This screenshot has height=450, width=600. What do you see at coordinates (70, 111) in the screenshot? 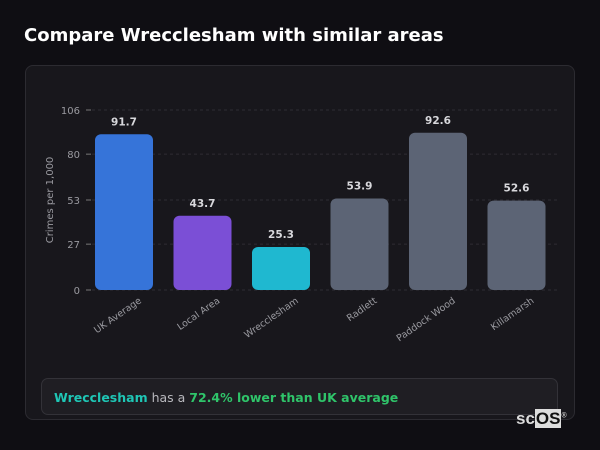
I see `y-tick-label: 106` at bounding box center [70, 111].